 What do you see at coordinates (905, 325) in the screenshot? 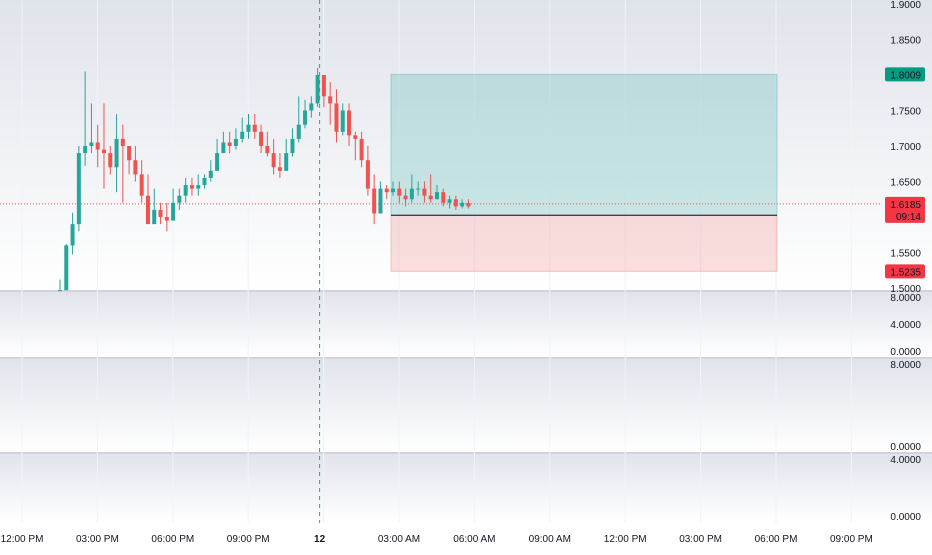
I see `indicator-tick-label: 4.0000` at bounding box center [905, 325].